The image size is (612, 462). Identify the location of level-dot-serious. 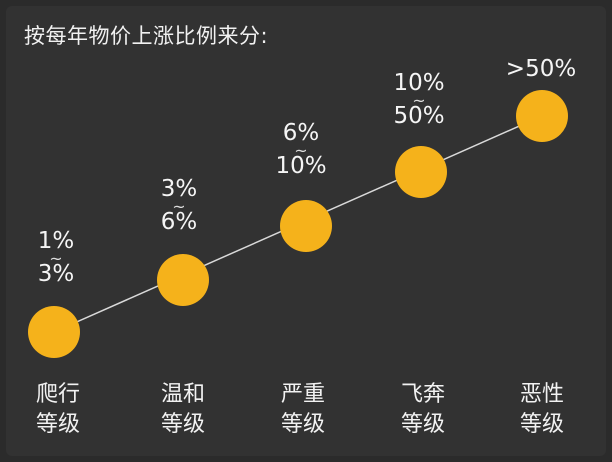
(306, 226).